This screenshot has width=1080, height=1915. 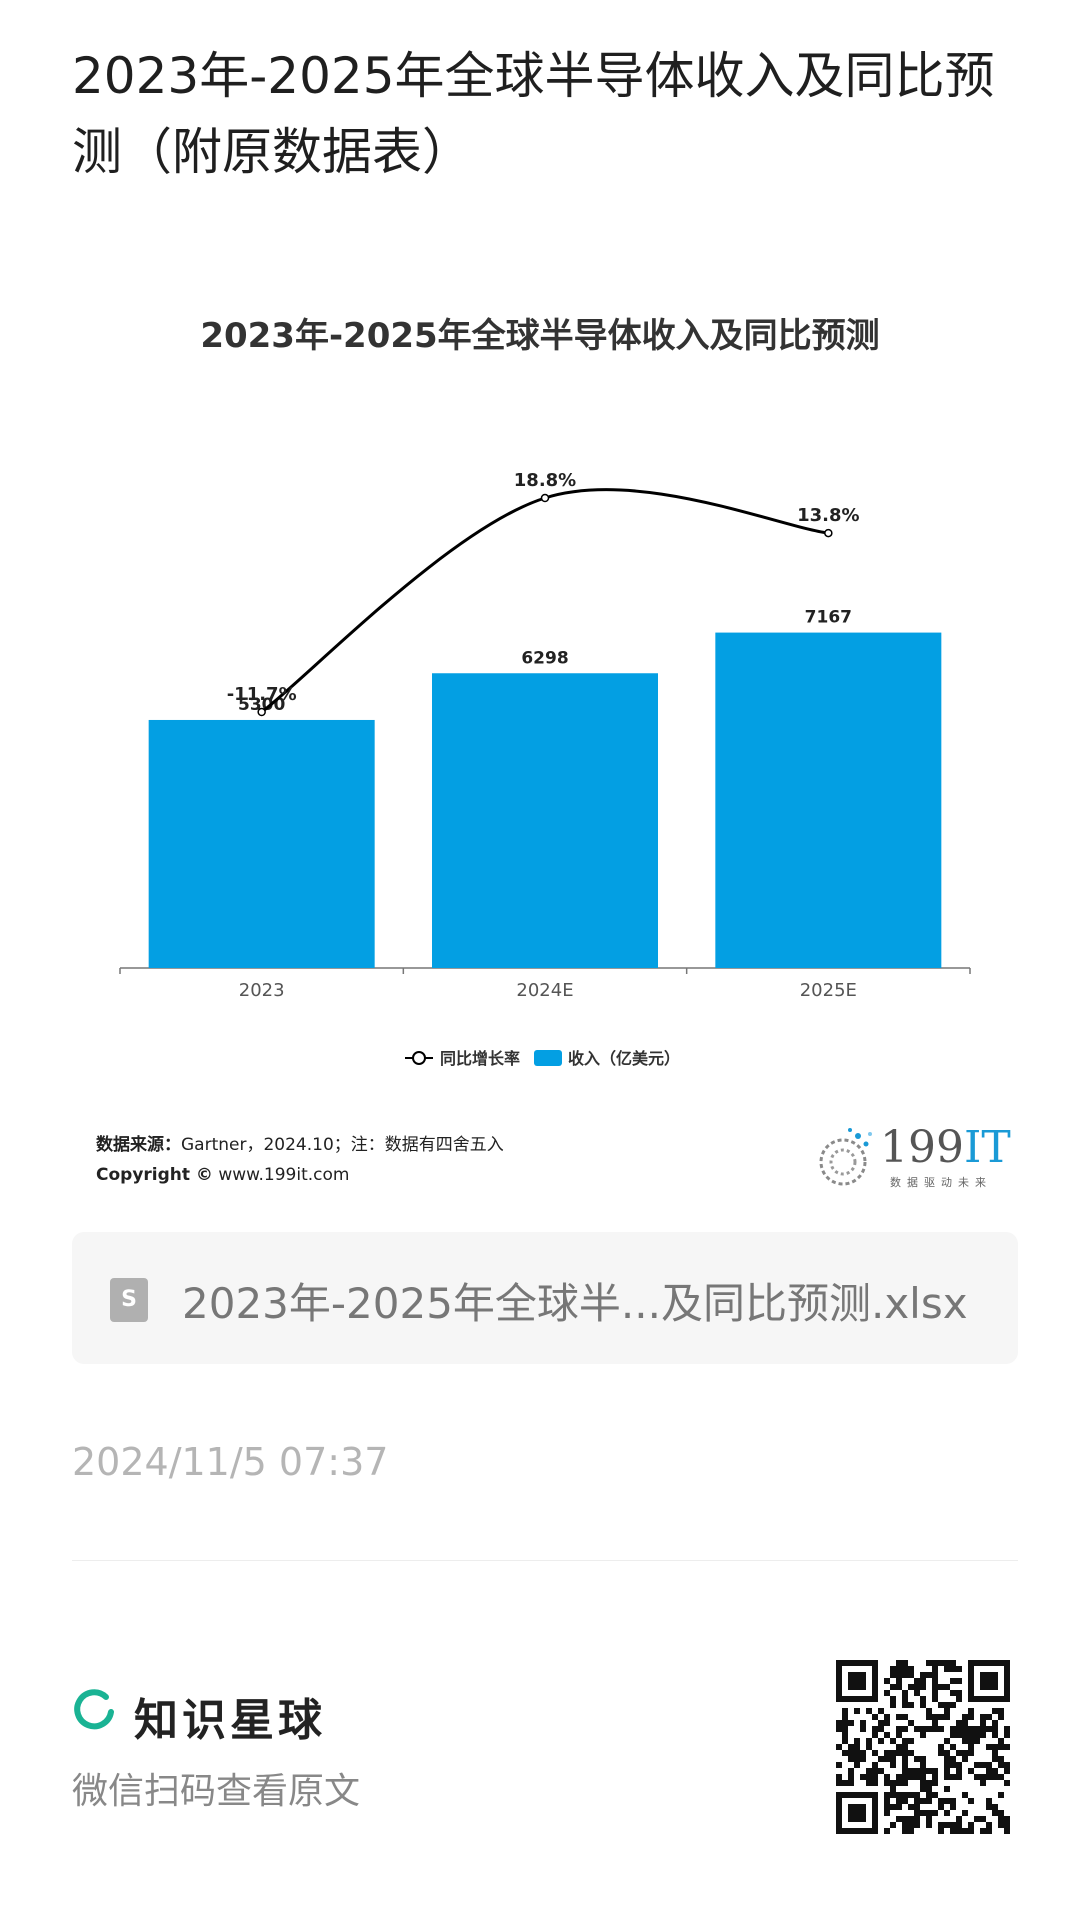 What do you see at coordinates (828, 800) in the screenshot?
I see `bar-2025E` at bounding box center [828, 800].